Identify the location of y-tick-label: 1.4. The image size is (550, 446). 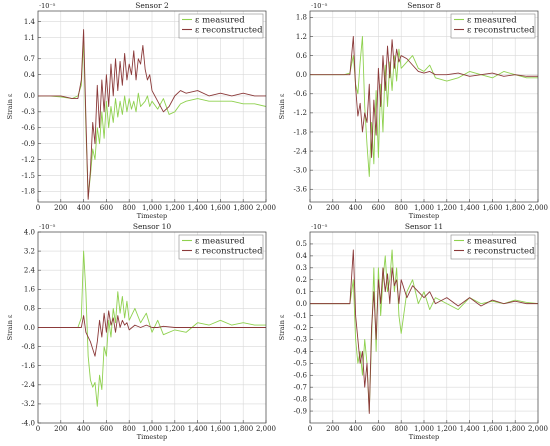
(30, 22).